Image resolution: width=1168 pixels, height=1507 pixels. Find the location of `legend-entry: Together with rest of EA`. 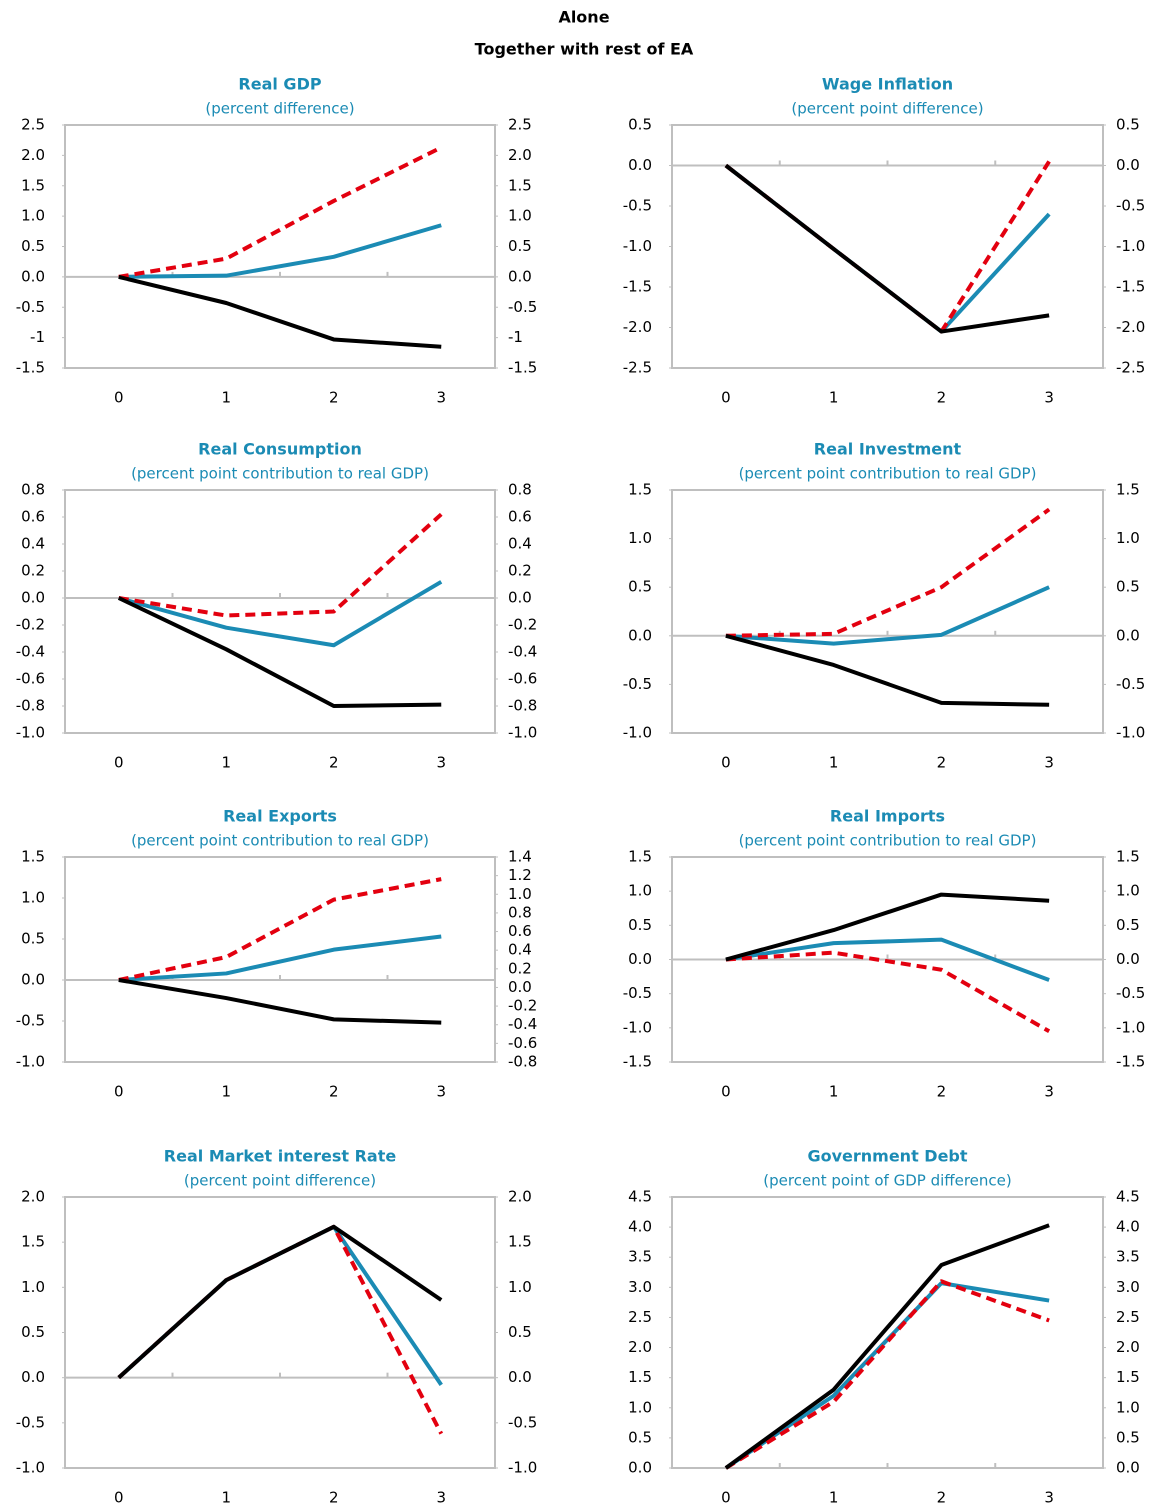

legend-entry: Together with rest of EA is located at coordinates (584, 49).